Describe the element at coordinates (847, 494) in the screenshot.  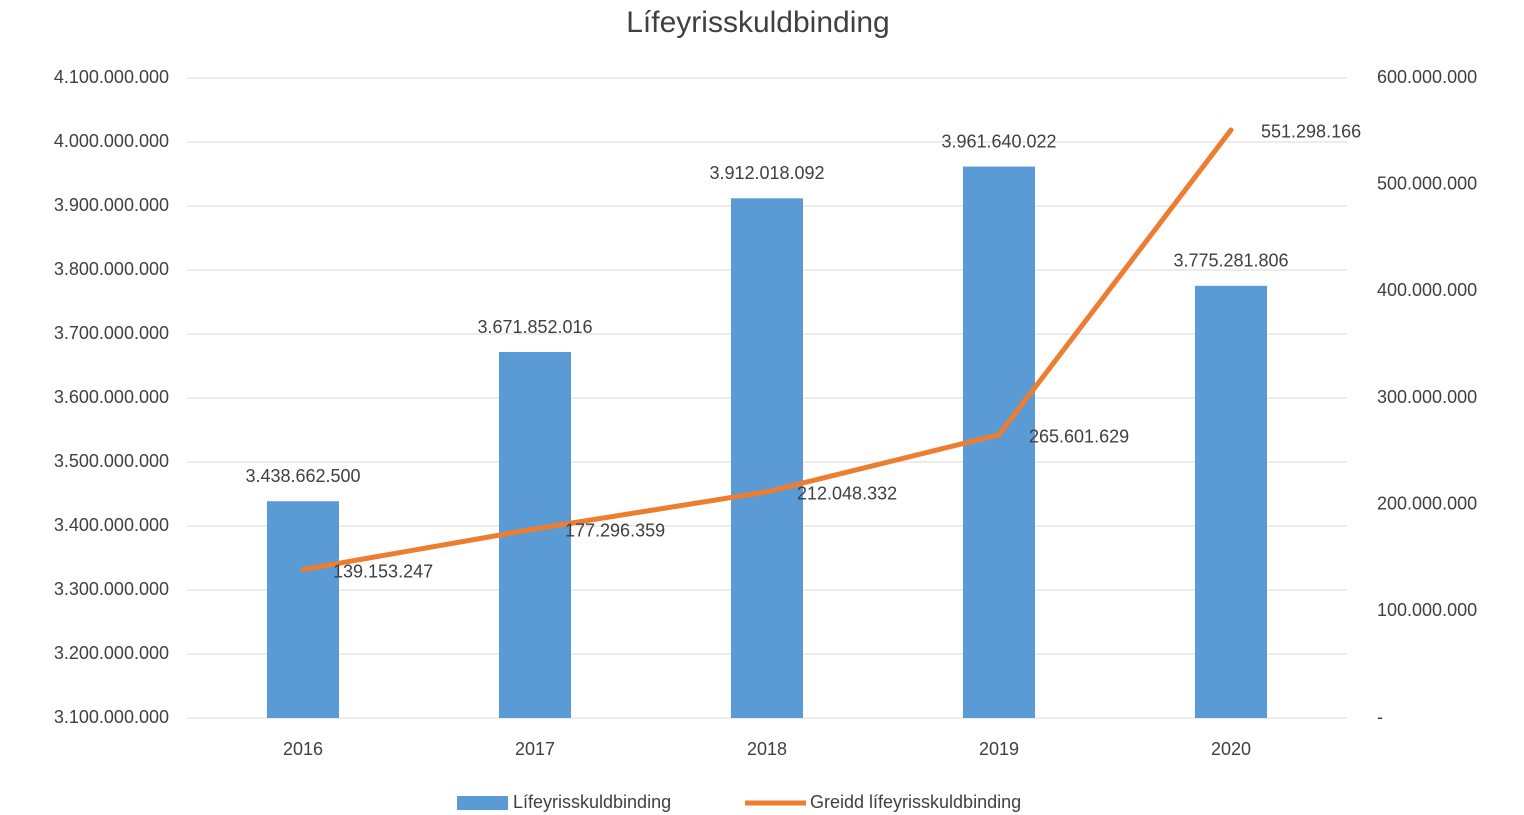
I see `data-label: 212.048.332` at that location.